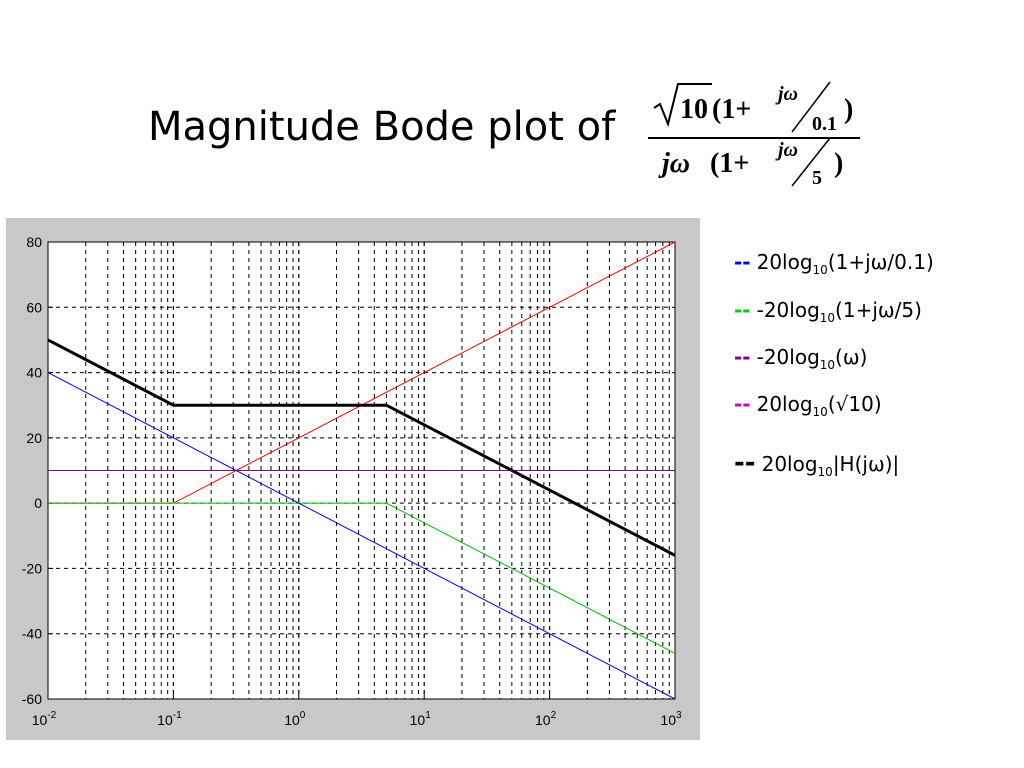 This screenshot has width=1024, height=768. What do you see at coordinates (32, 634) in the screenshot?
I see `y-tick-label: -40` at bounding box center [32, 634].